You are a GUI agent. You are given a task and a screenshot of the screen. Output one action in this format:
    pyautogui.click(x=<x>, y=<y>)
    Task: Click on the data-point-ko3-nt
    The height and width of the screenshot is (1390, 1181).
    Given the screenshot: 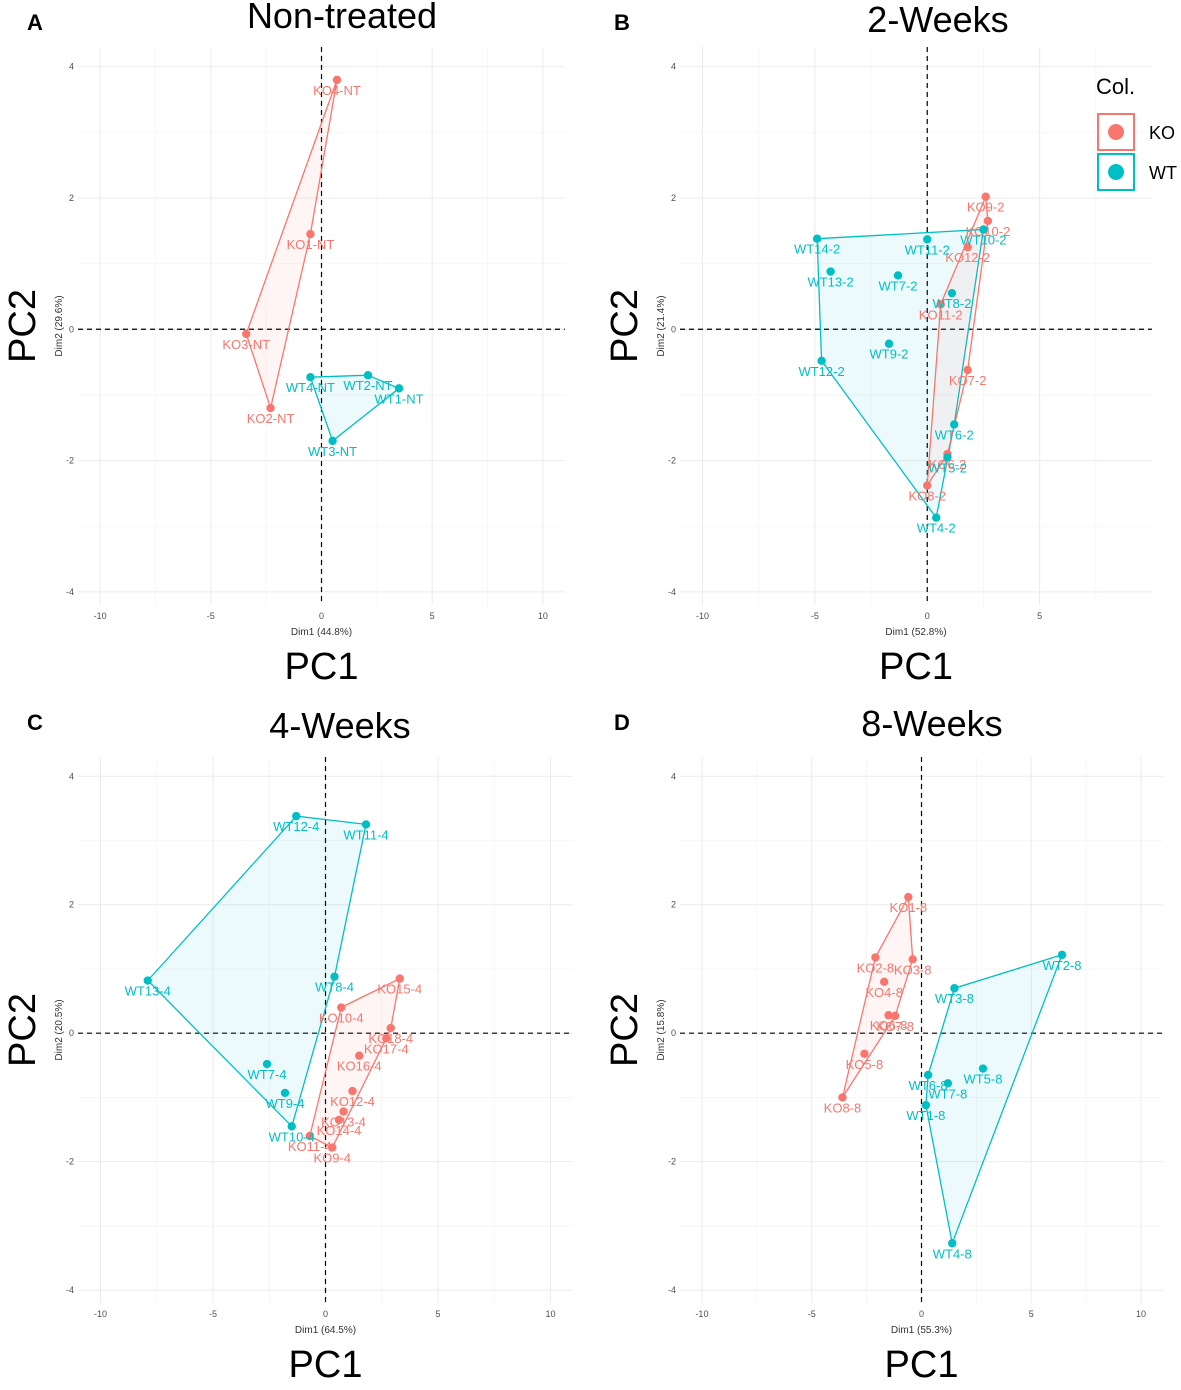 What is the action you would take?
    pyautogui.click(x=246, y=334)
    